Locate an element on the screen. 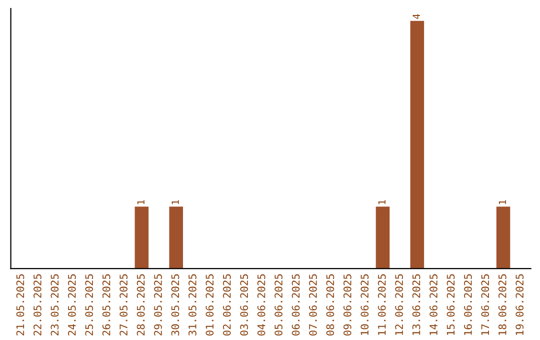 Image resolution: width=540 pixels, height=340 pixels. x-tick-label: 31.05.2025 is located at coordinates (192, 305).